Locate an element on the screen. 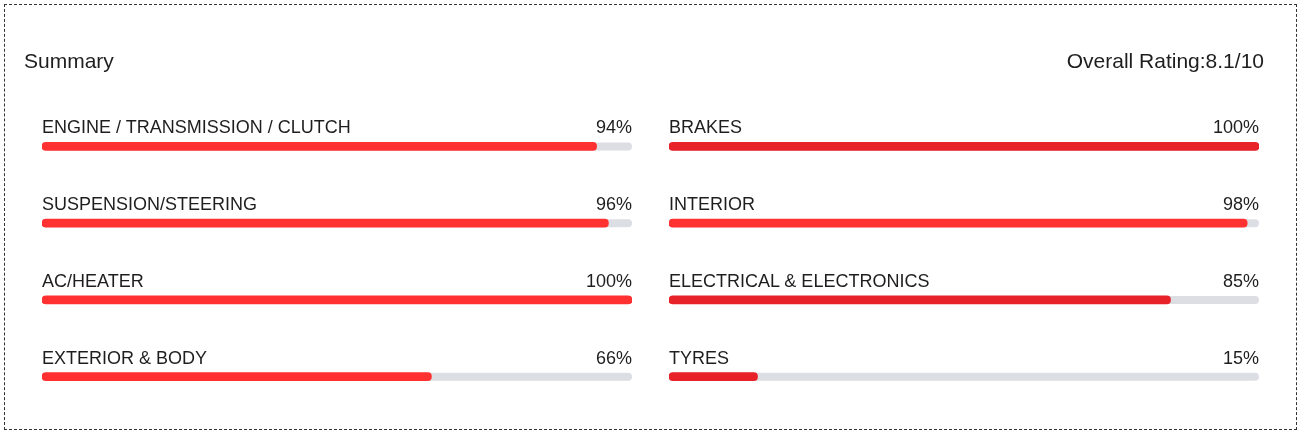 Image resolution: width=1298 pixels, height=431 pixels. data-label: 85% is located at coordinates (1240, 280).